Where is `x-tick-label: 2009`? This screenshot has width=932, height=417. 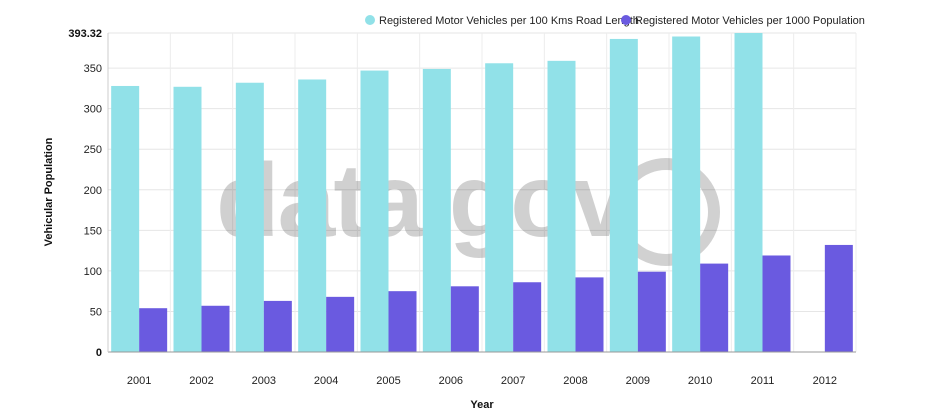 x-tick-label: 2009 is located at coordinates (638, 381).